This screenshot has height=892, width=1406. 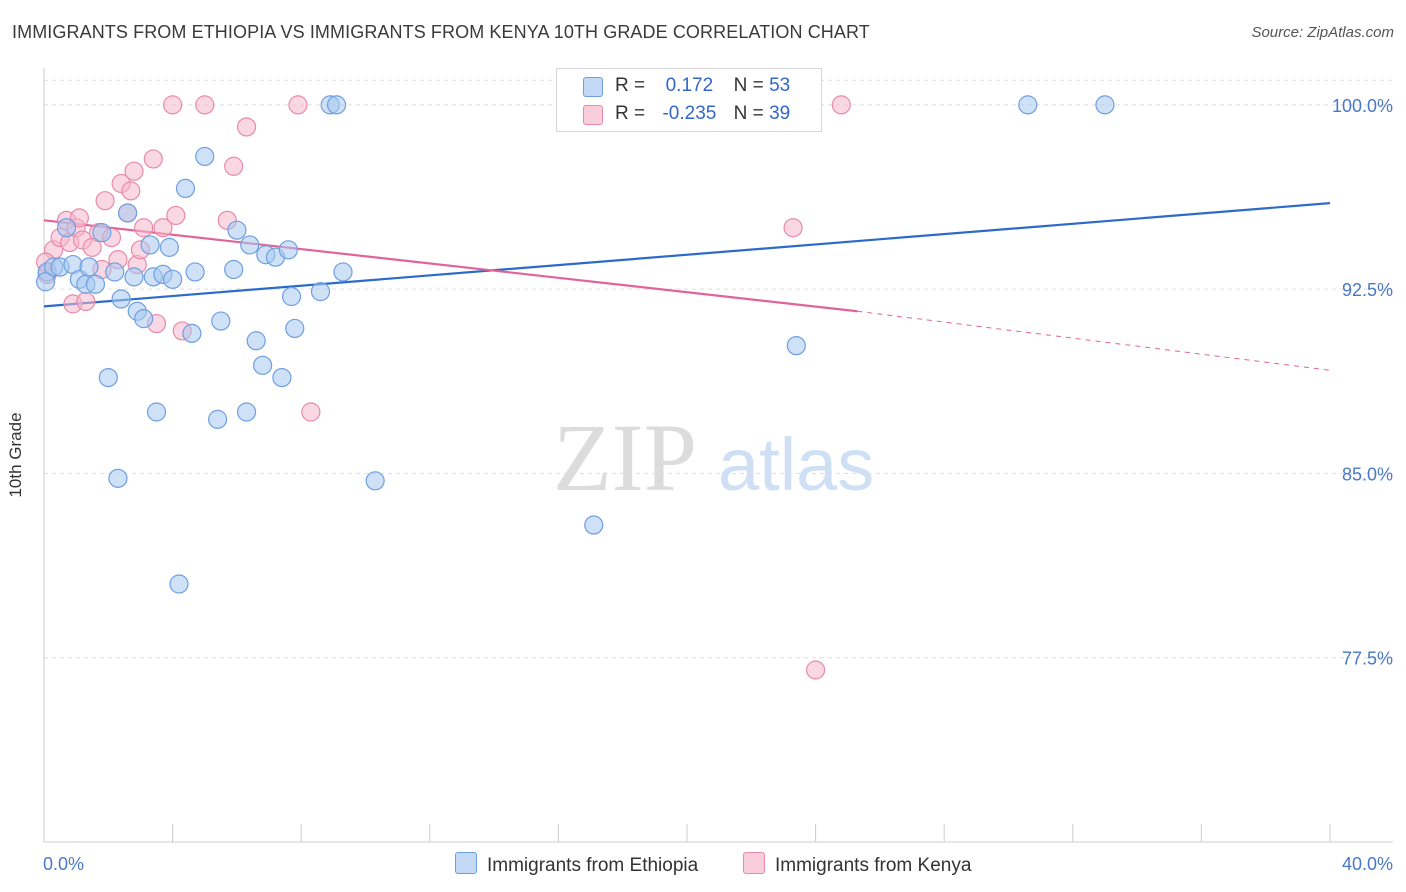 I want to click on y-tick-label: 77.5%, so click(x=1367, y=659).